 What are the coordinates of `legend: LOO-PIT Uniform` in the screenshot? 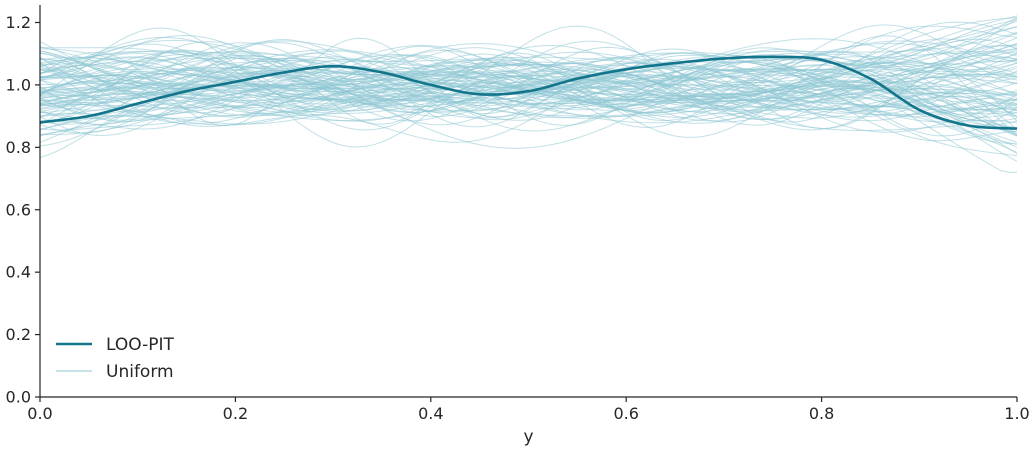 It's located at (115, 358).